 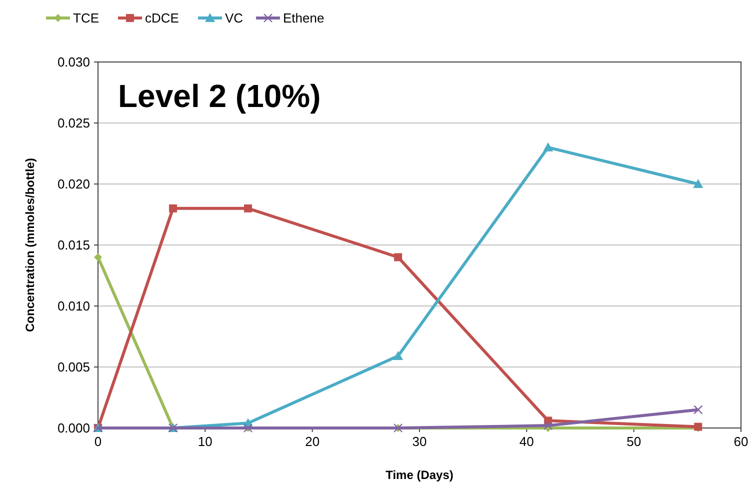 What do you see at coordinates (634, 441) in the screenshot?
I see `x-tick-label: 50` at bounding box center [634, 441].